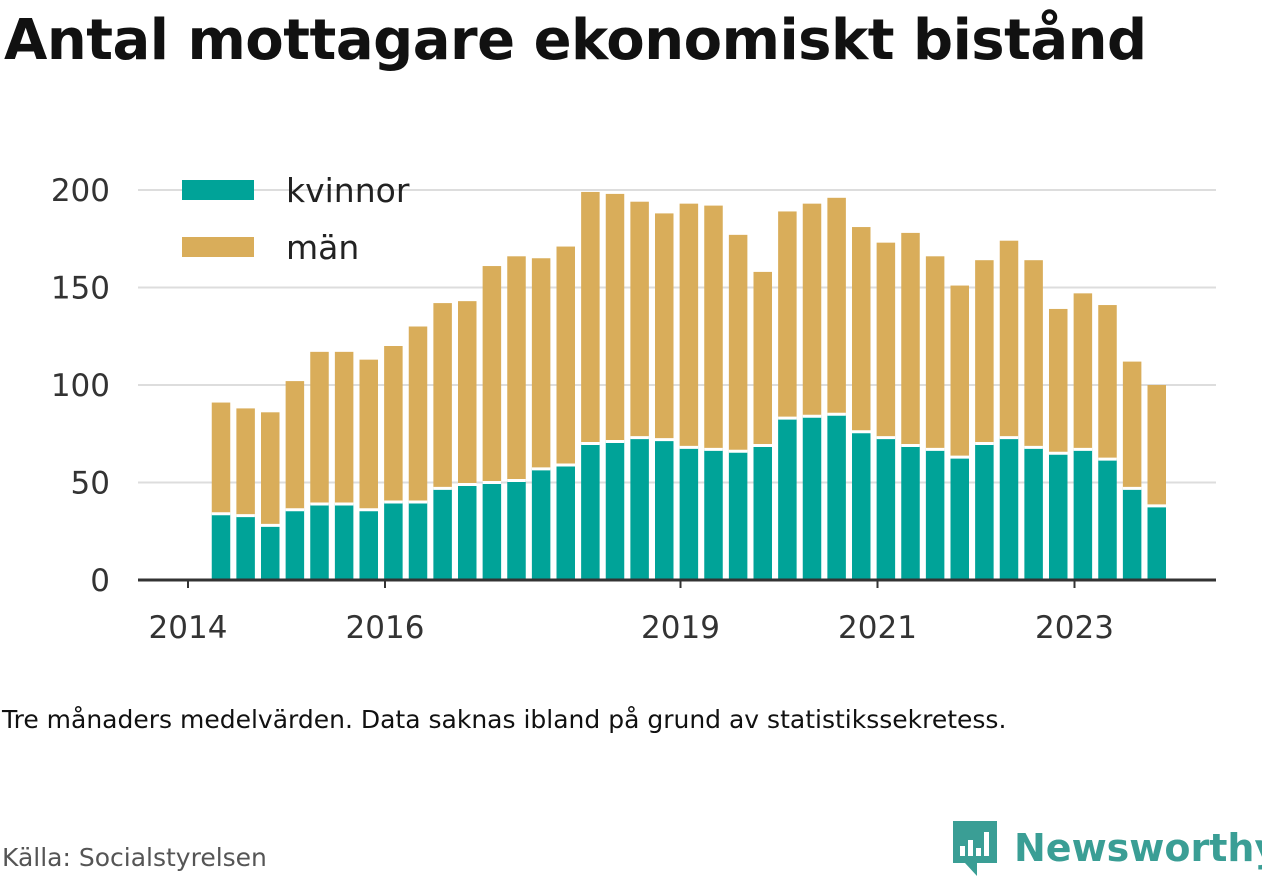  Describe the element at coordinates (100, 581) in the screenshot. I see `y-tick-label: 0` at that location.